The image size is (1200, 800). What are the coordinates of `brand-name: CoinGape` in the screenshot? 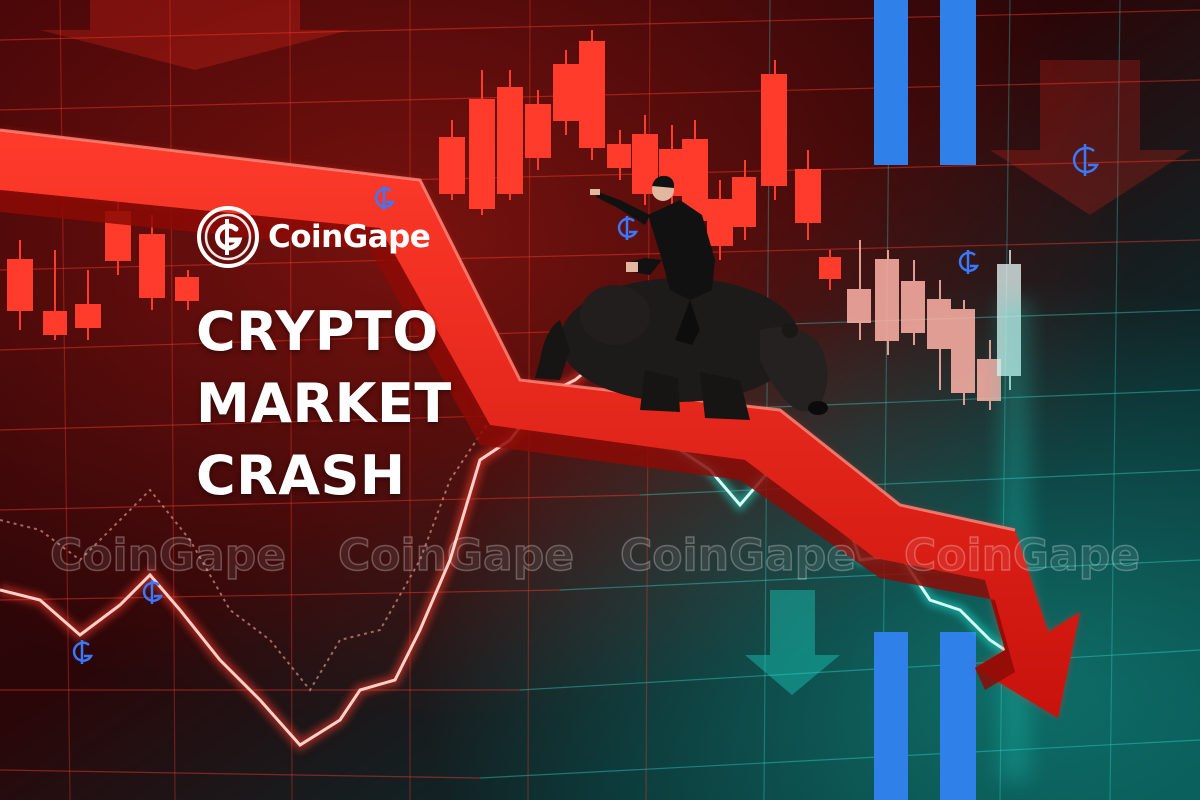 It's located at (349, 237).